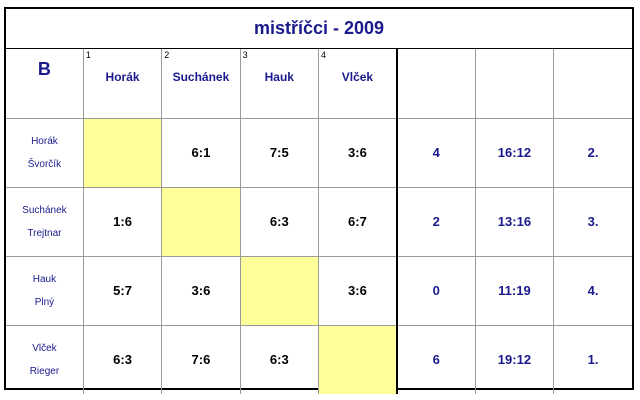 The height and width of the screenshot is (400, 640). What do you see at coordinates (122, 221) in the screenshot?
I see `score-cell: 1:6` at bounding box center [122, 221].